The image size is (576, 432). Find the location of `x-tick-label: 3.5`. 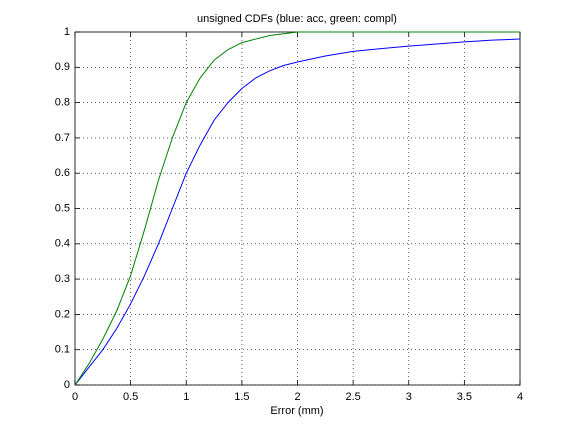

x-tick-label: 3.5 is located at coordinates (464, 397).